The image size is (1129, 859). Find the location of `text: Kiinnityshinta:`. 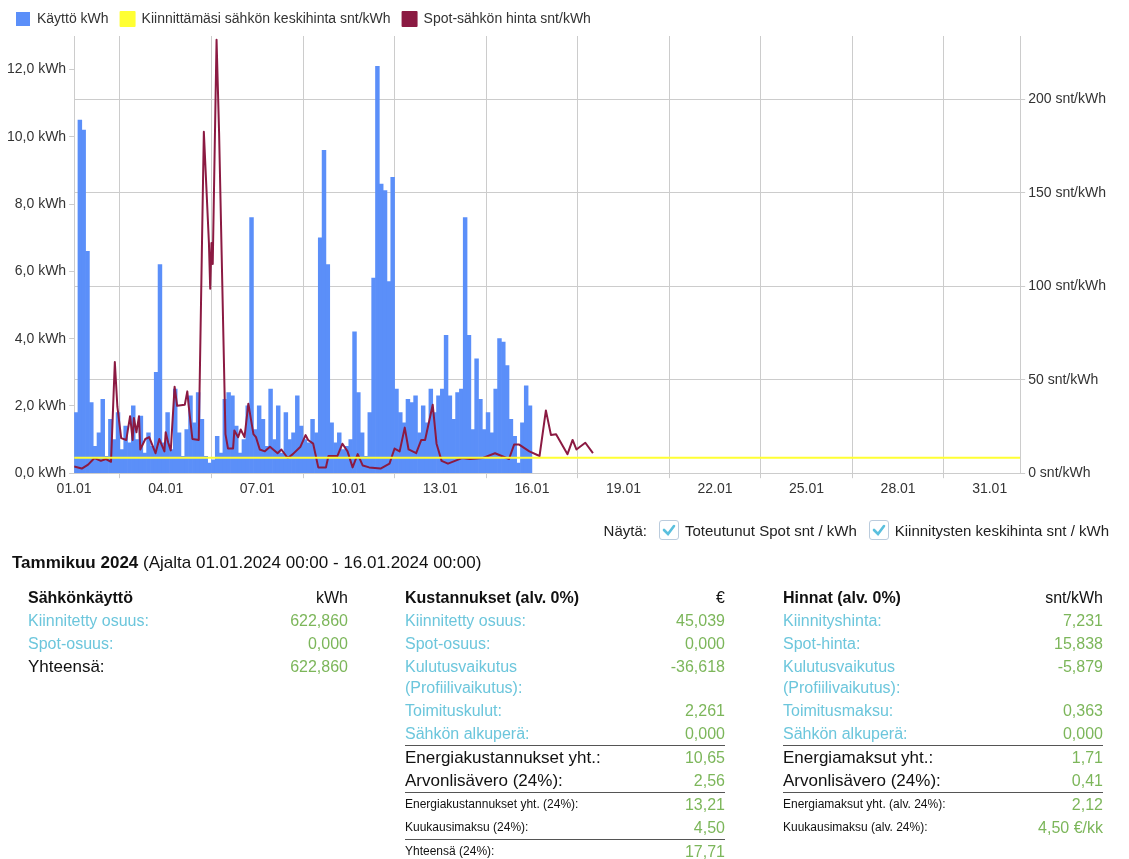

text: Kiinnityshinta: is located at coordinates (833, 621).